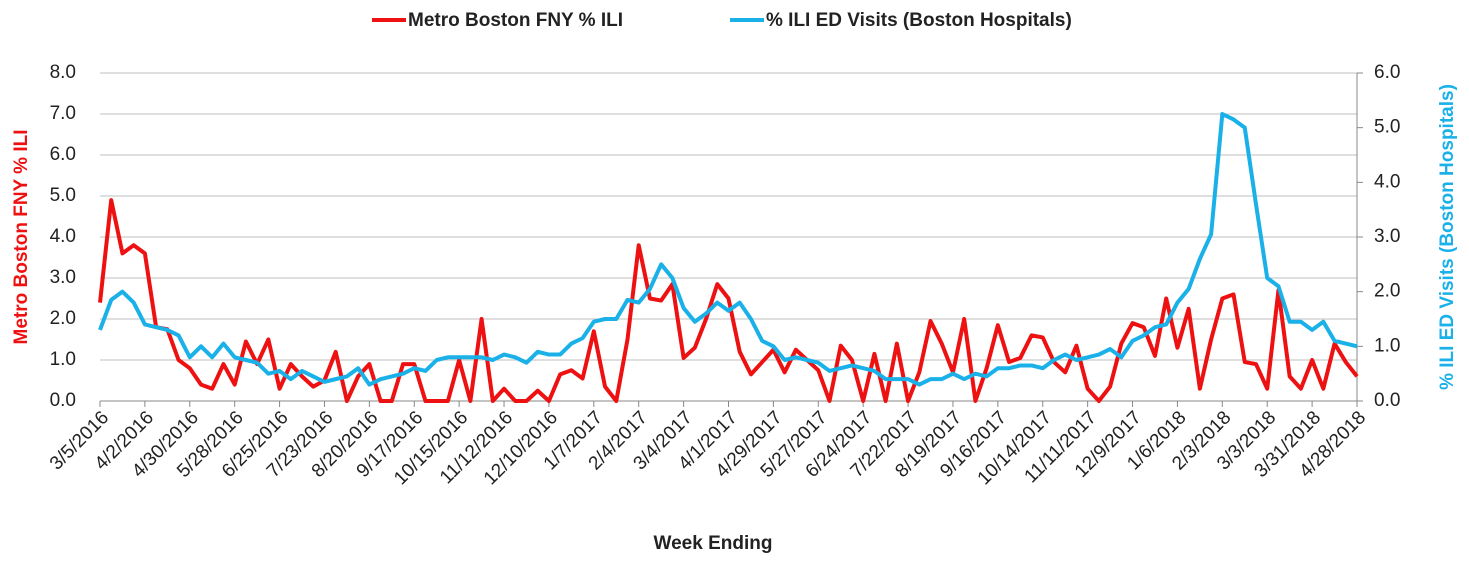 This screenshot has width=1469, height=572. I want to click on y-tick-label: 1.0, so click(63, 359).